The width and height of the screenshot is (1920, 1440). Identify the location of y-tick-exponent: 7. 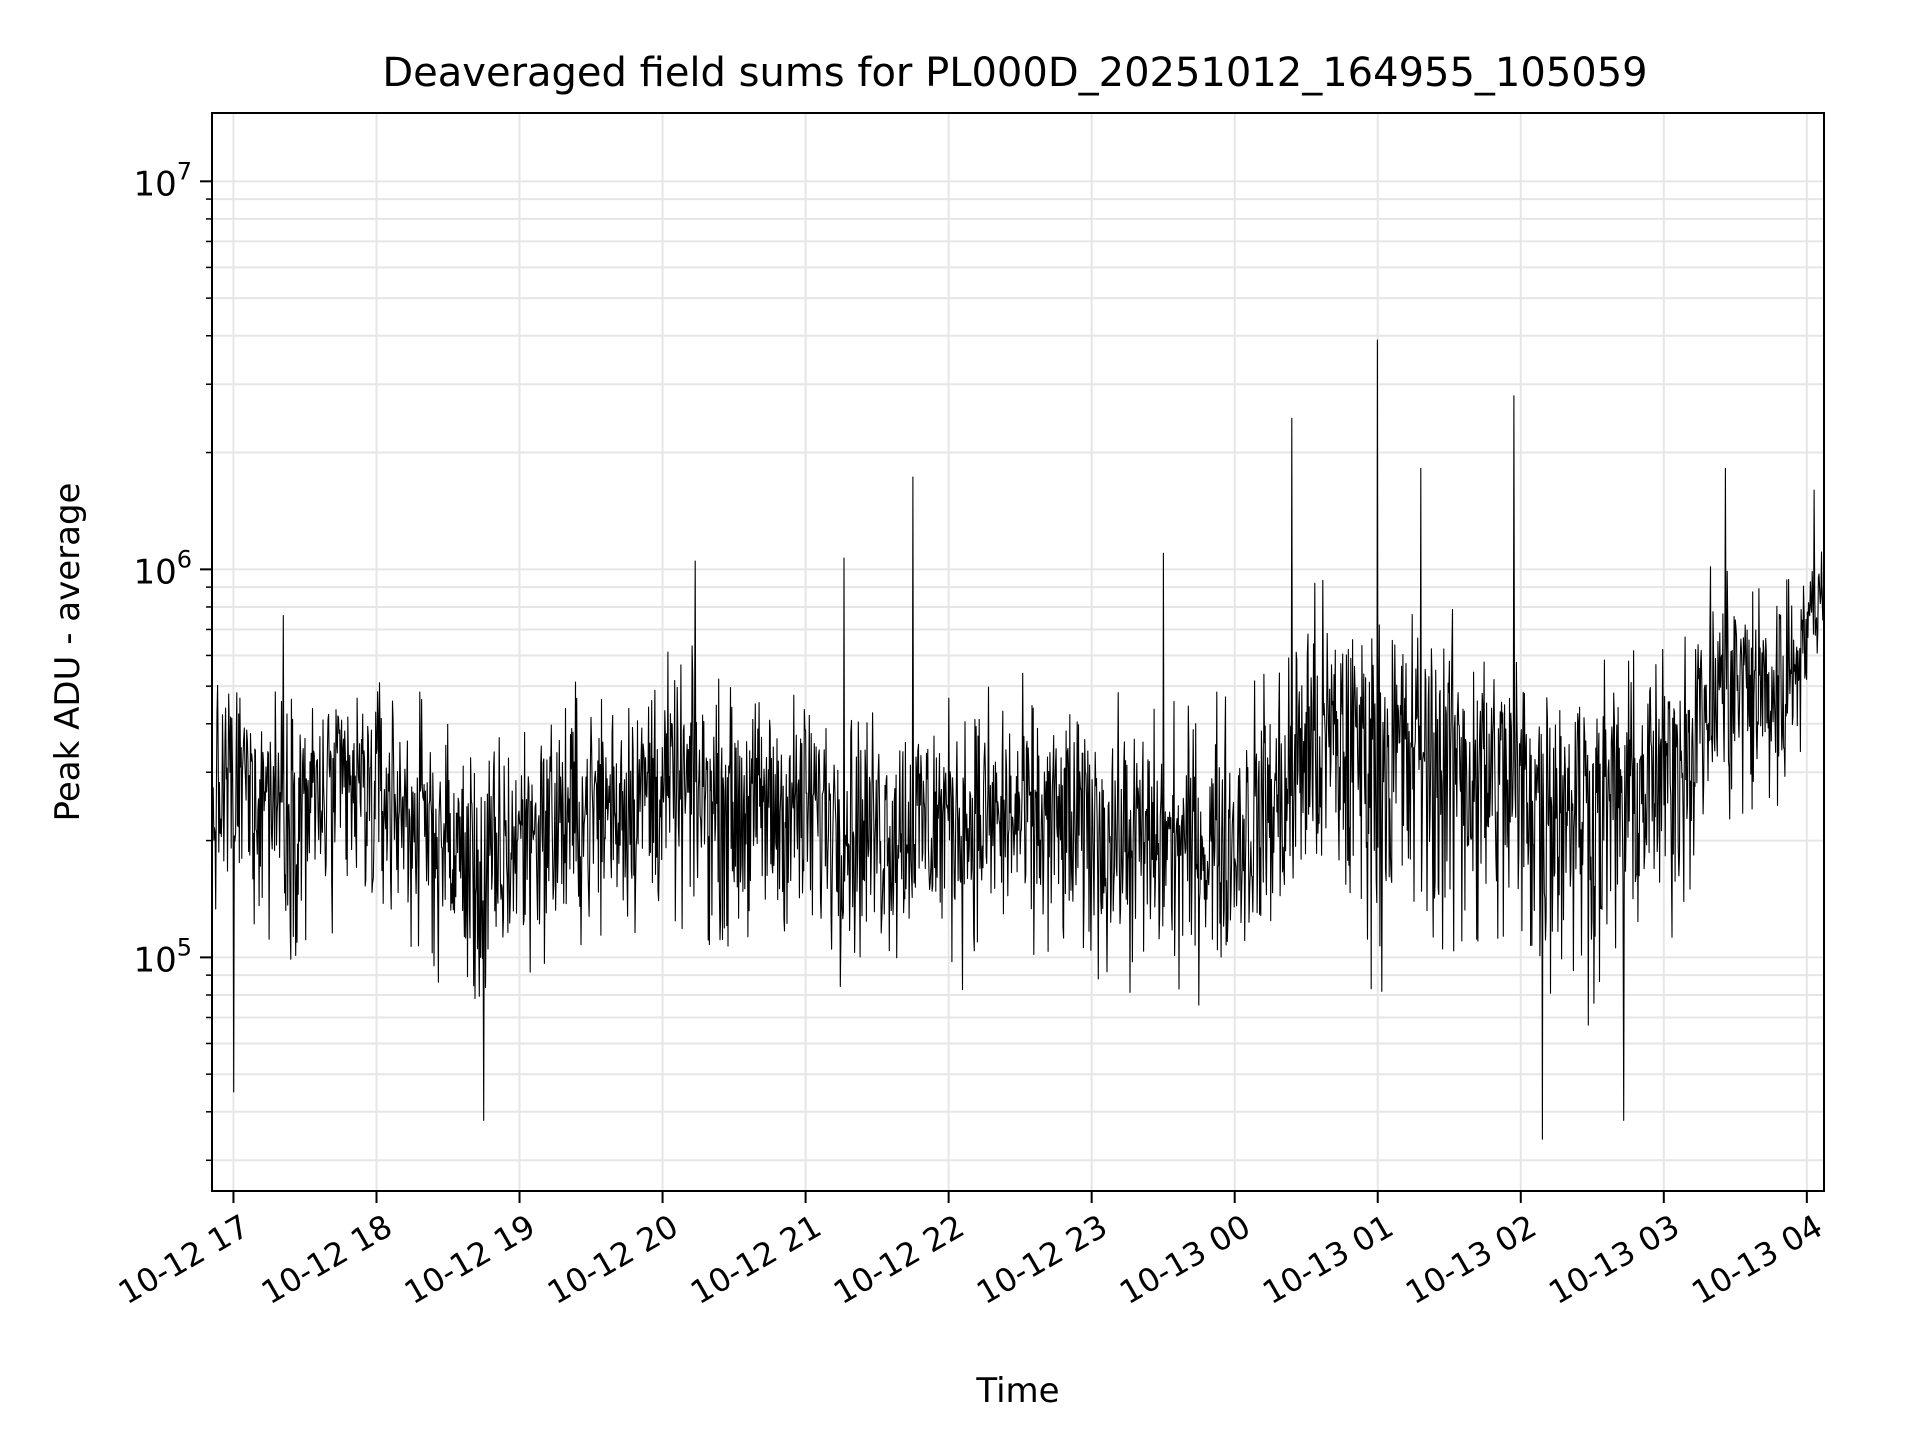
(184, 171).